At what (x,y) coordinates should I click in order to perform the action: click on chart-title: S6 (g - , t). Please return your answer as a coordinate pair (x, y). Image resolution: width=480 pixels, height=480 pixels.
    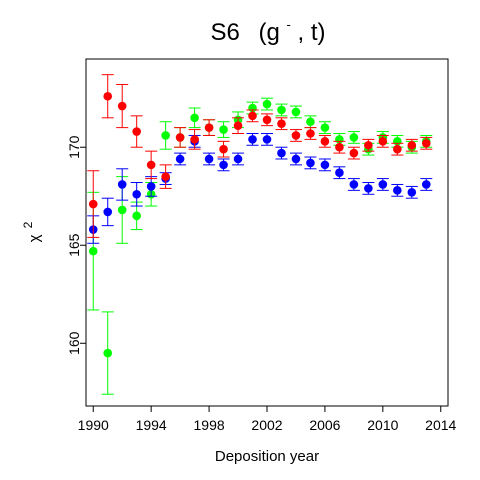
    Looking at the image, I should click on (267, 27).